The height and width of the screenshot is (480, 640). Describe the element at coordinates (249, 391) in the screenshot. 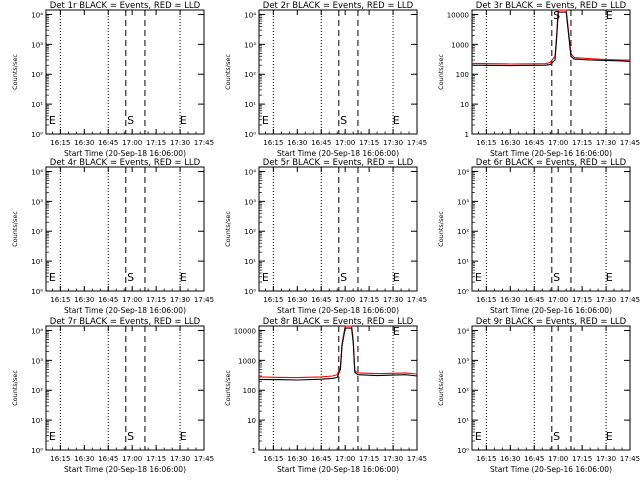

I see `y-tick-label: 100` at that location.